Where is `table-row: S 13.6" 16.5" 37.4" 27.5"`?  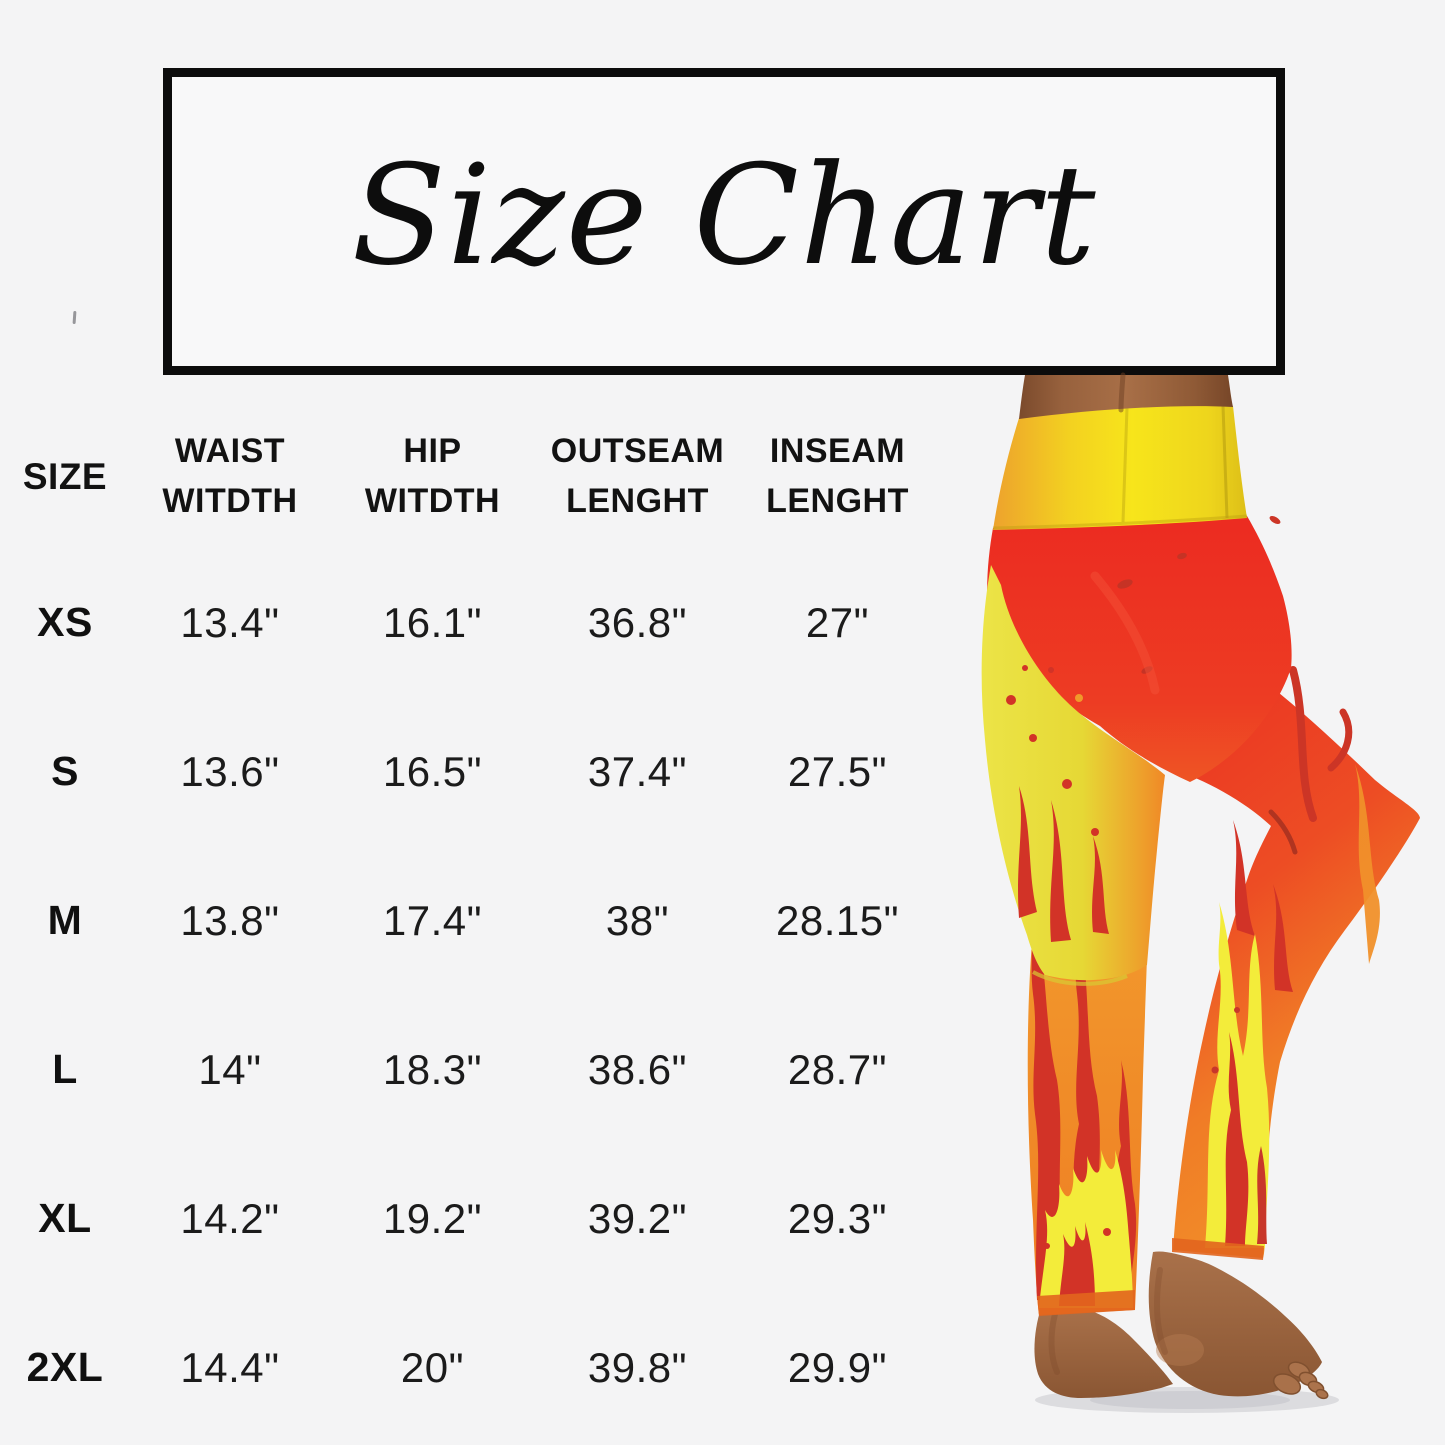 table-row: S 13.6" 16.5" 37.4" 27.5" is located at coordinates (467, 771).